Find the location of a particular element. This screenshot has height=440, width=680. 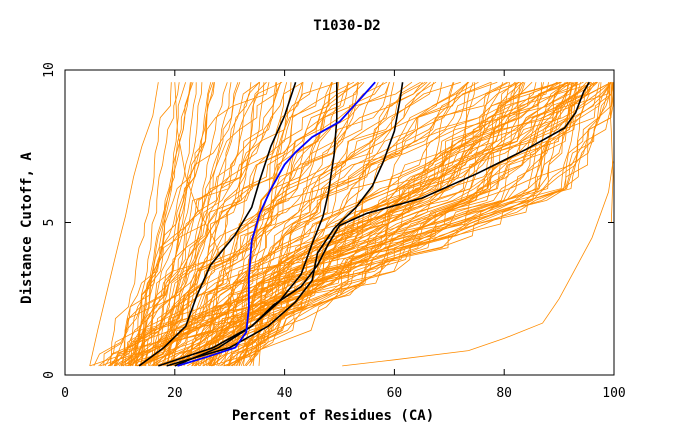

x-tick-label: 40 is located at coordinates (285, 393).